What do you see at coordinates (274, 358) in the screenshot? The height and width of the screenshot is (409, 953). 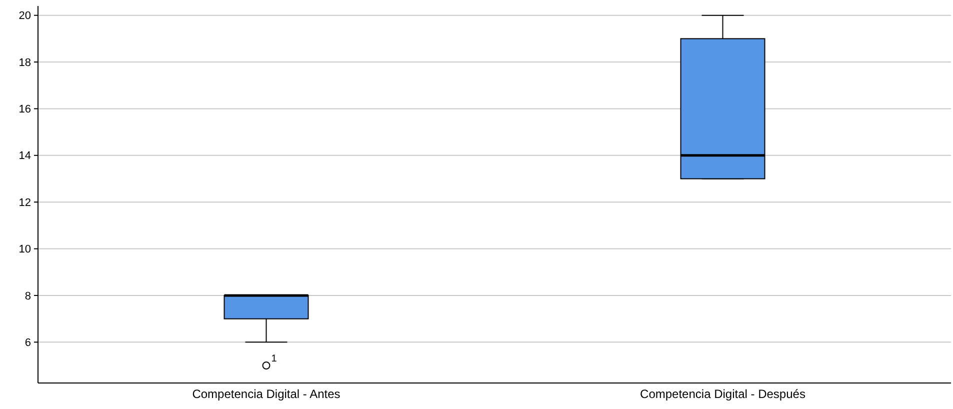 I see `annotation: 1` at bounding box center [274, 358].